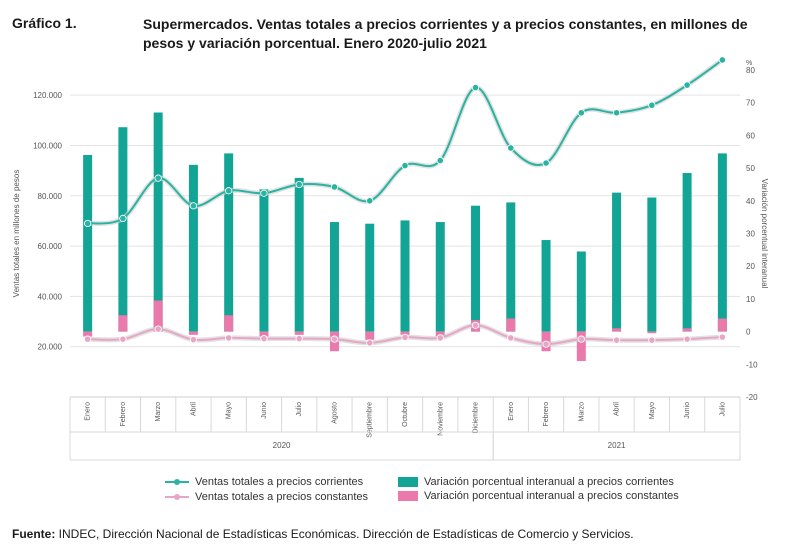 This screenshot has height=551, width=787. I want to click on year-label: 2020, so click(282, 445).